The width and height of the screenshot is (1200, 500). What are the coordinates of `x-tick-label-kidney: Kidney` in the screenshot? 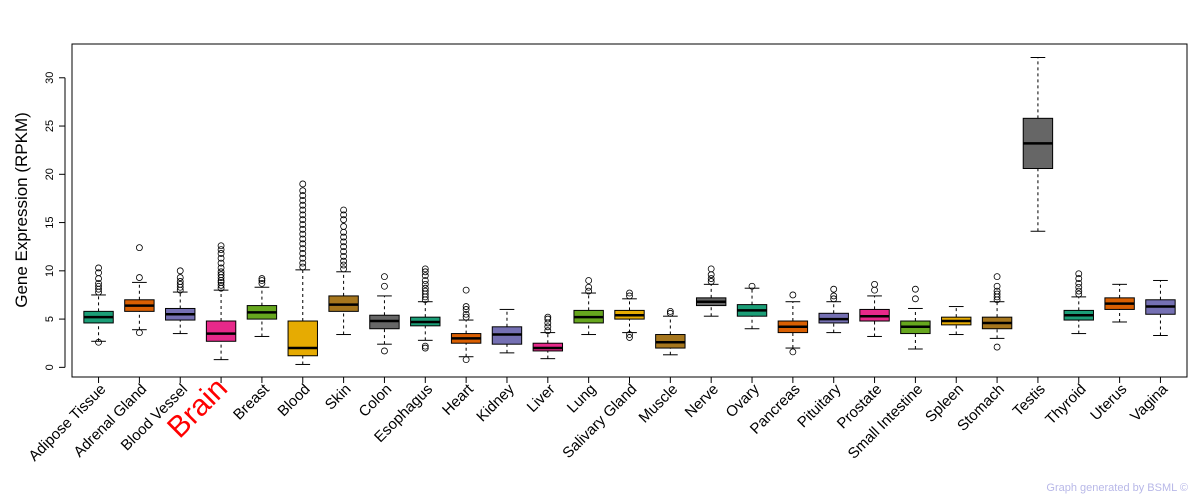 It's located at (495, 402).